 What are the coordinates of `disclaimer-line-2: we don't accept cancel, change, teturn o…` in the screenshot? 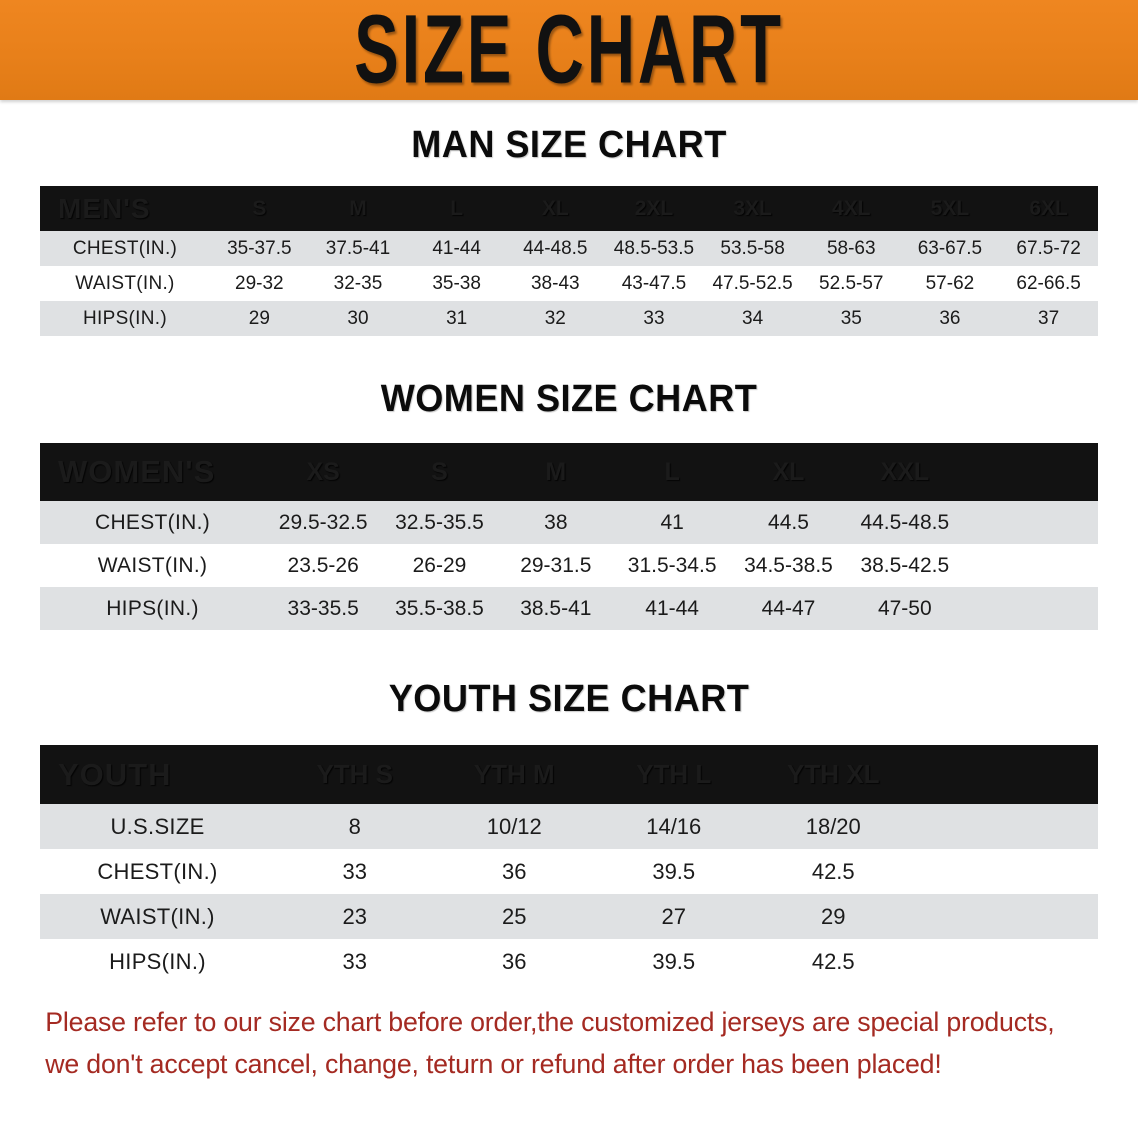 It's located at (493, 1063).